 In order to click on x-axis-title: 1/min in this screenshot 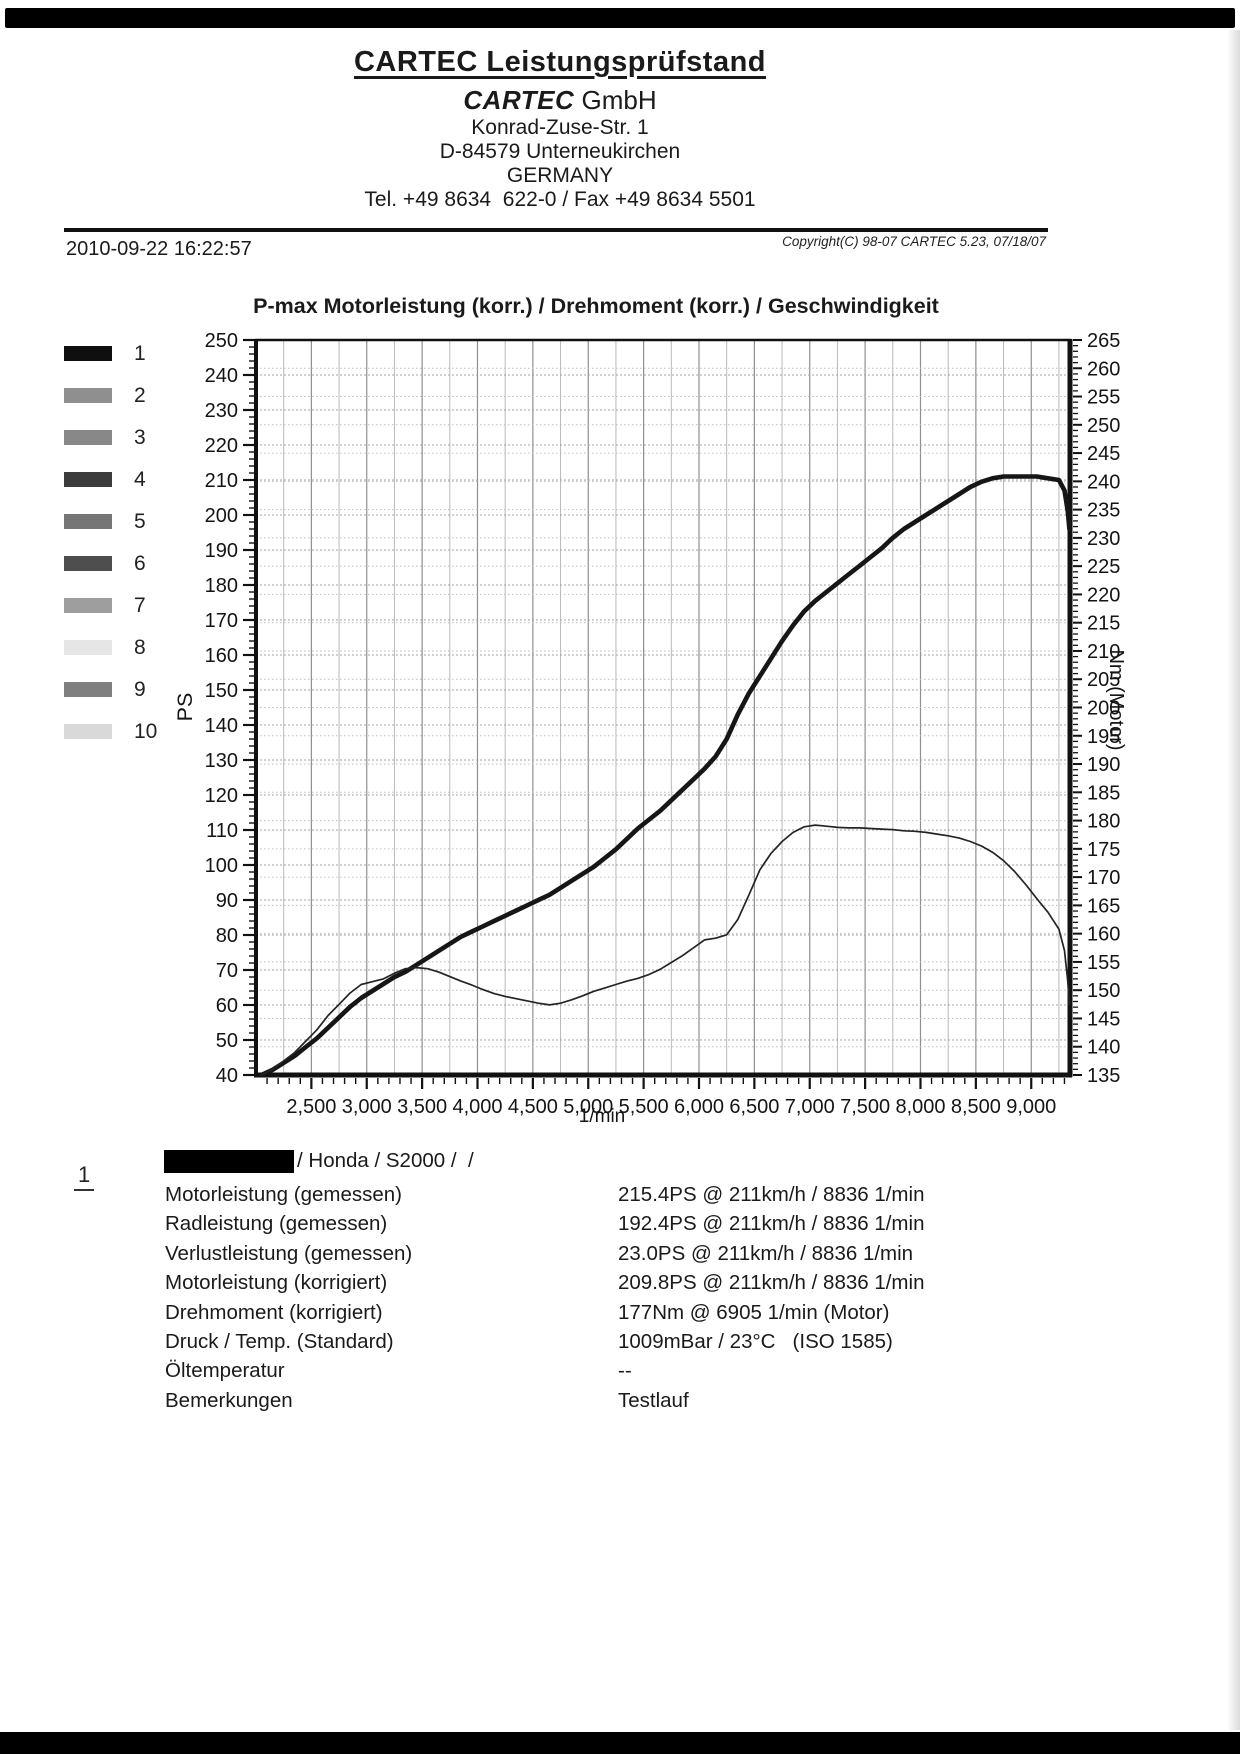, I will do `click(602, 1116)`.